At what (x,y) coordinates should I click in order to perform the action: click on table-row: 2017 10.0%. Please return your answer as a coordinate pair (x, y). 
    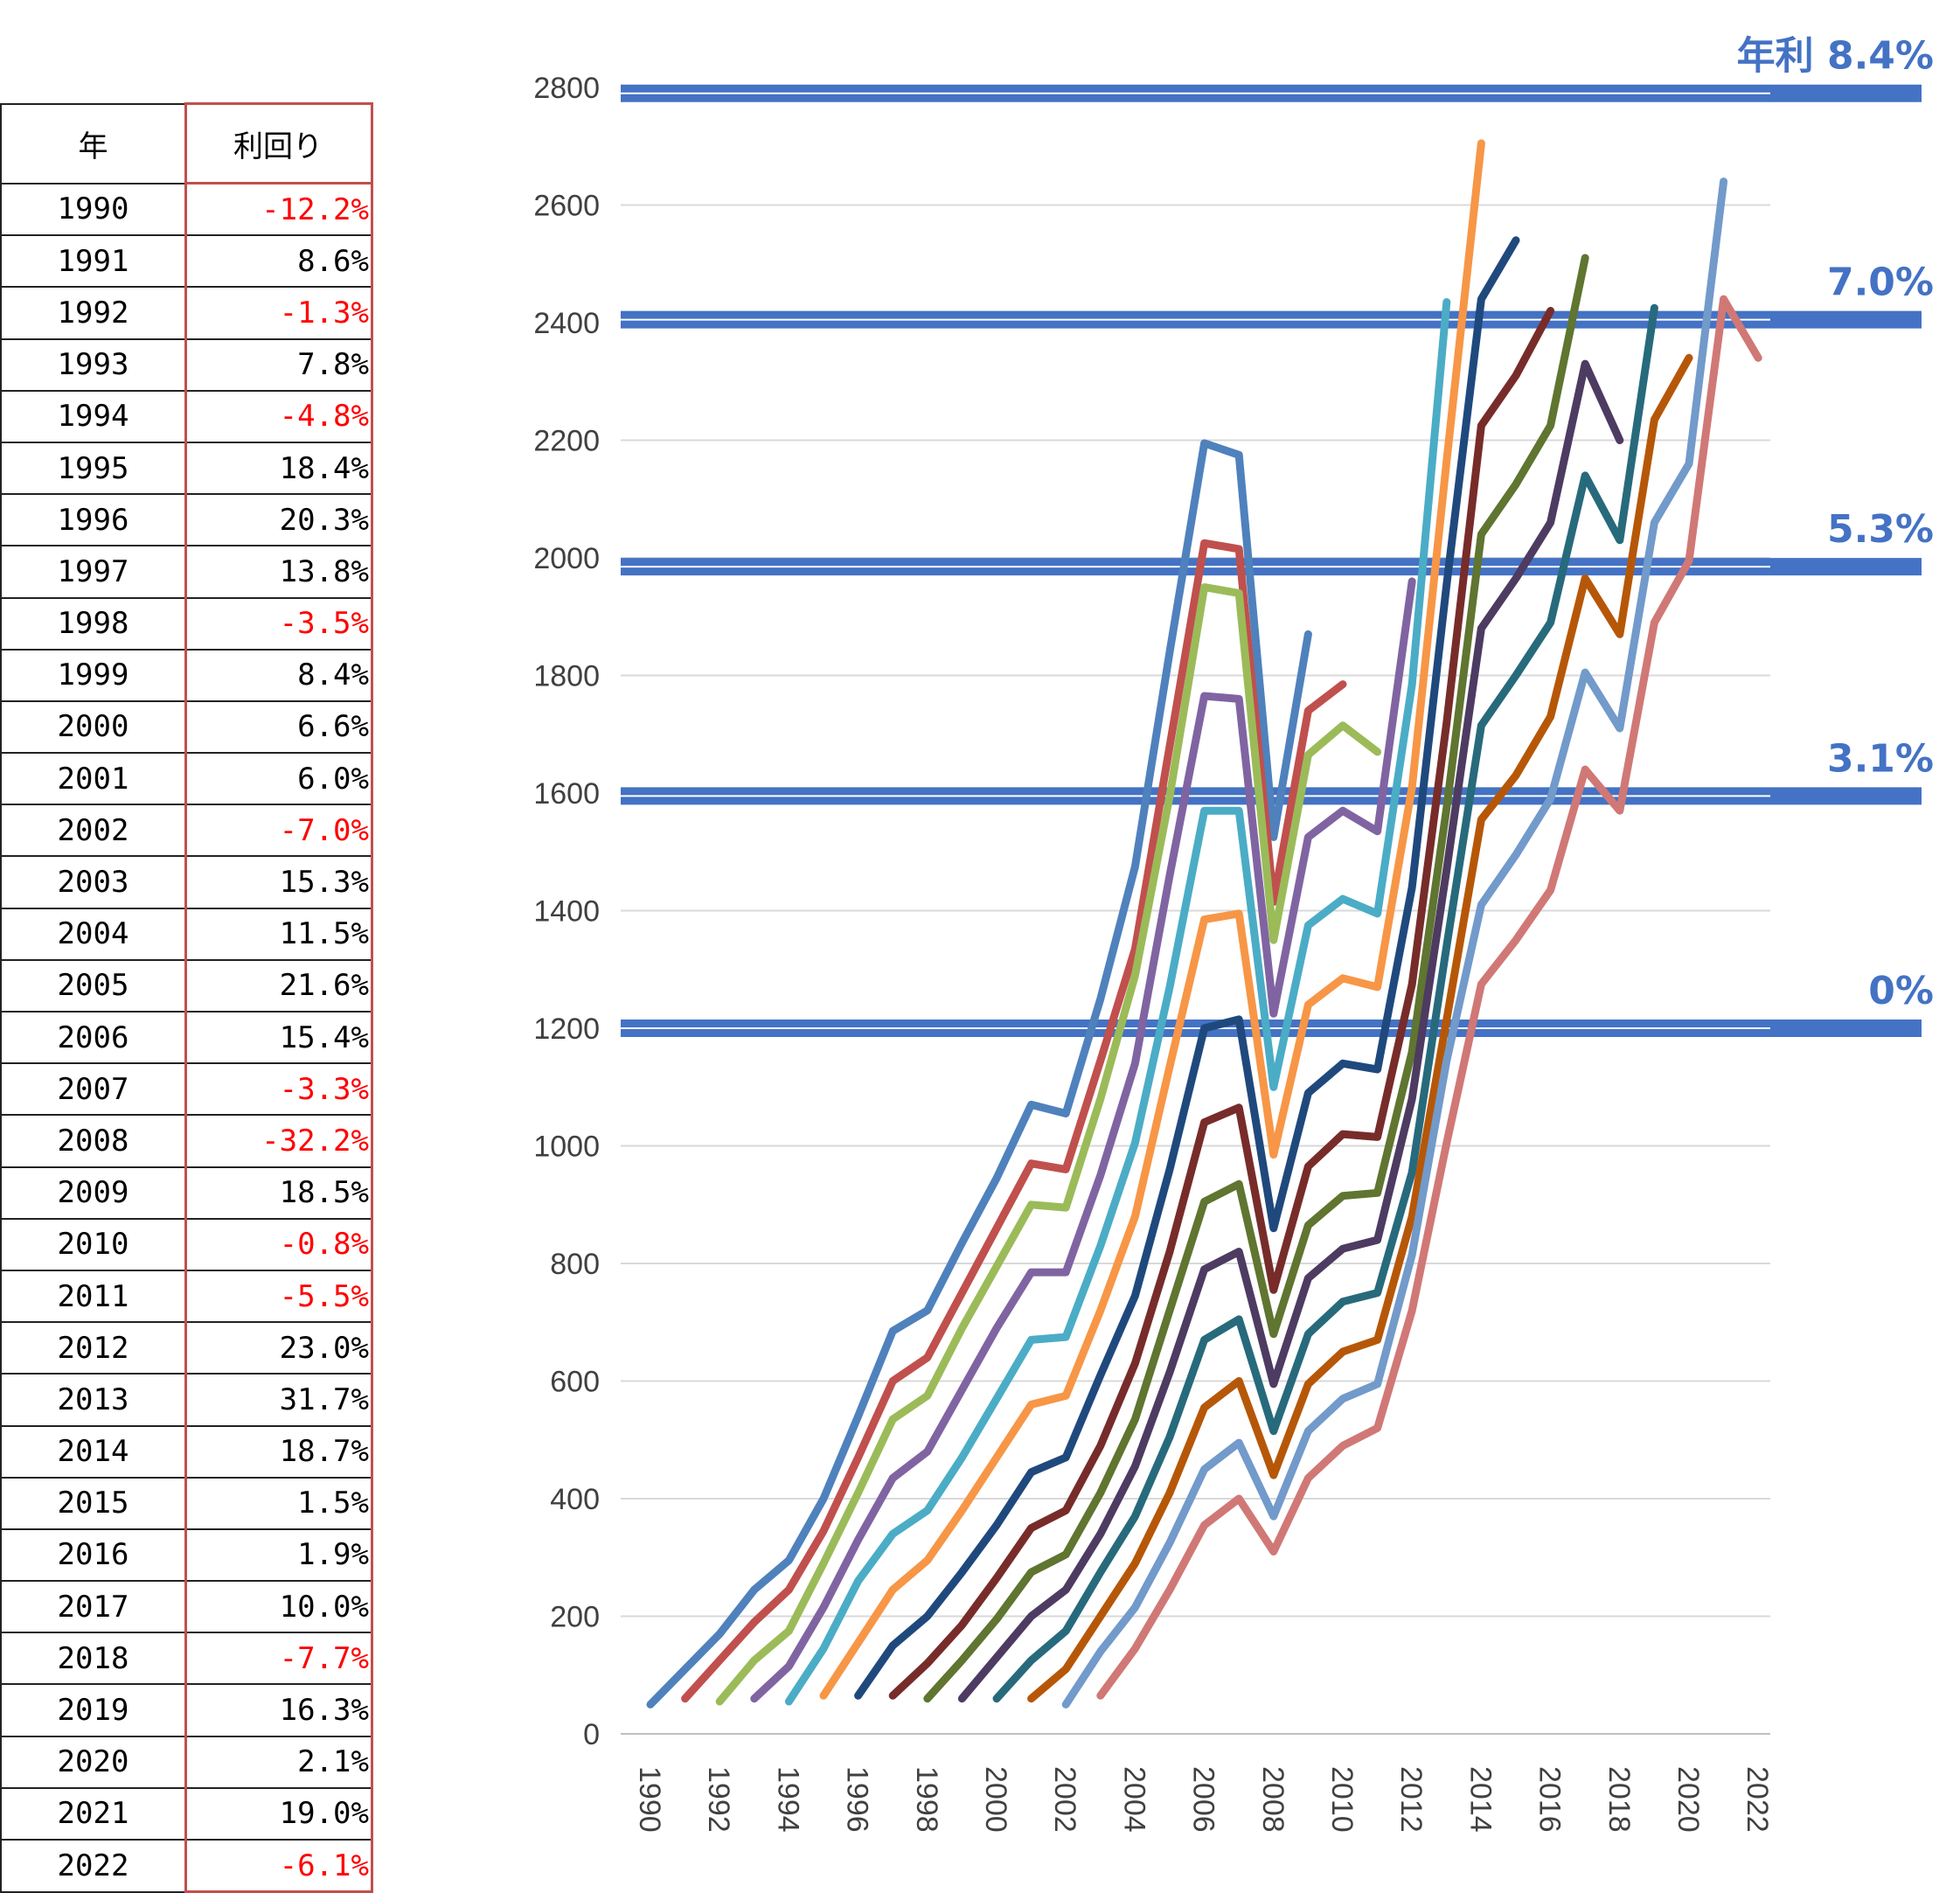
    Looking at the image, I should click on (186, 1607).